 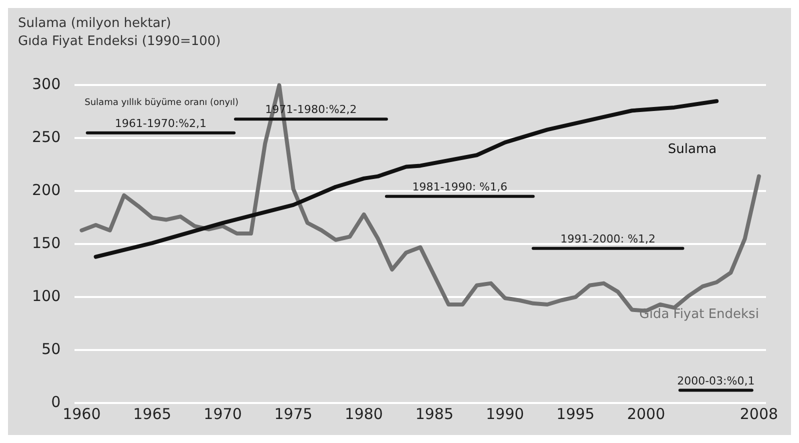 I want to click on x-tick-label: 2000, so click(x=646, y=413).